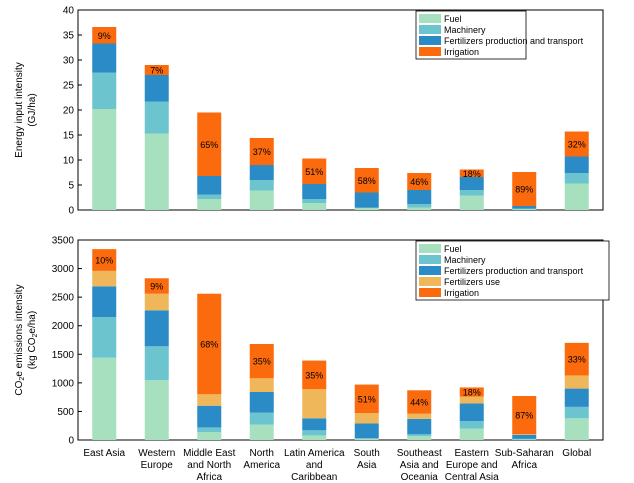  I want to click on y-axis-title-subscript: 2, so click(22, 379).